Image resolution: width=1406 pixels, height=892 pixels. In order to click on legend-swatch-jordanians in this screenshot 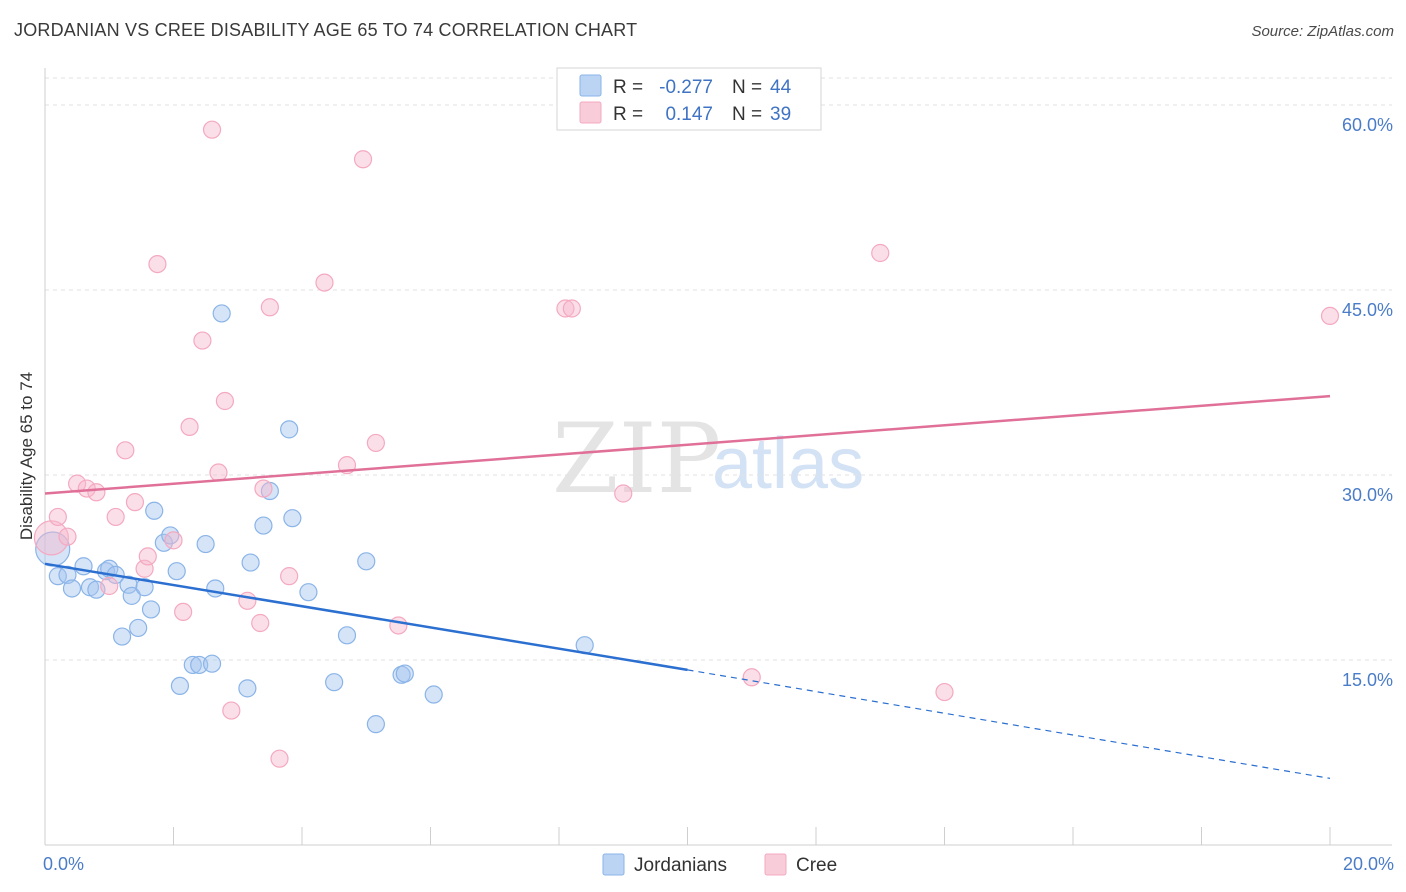, I will do `click(590, 85)`.